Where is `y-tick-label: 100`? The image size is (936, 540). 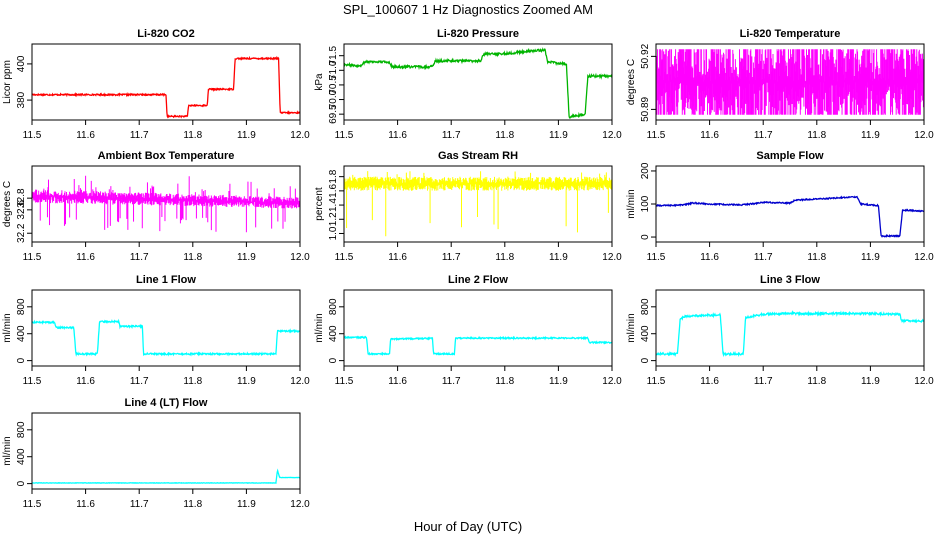
y-tick-label: 100 is located at coordinates (645, 203).